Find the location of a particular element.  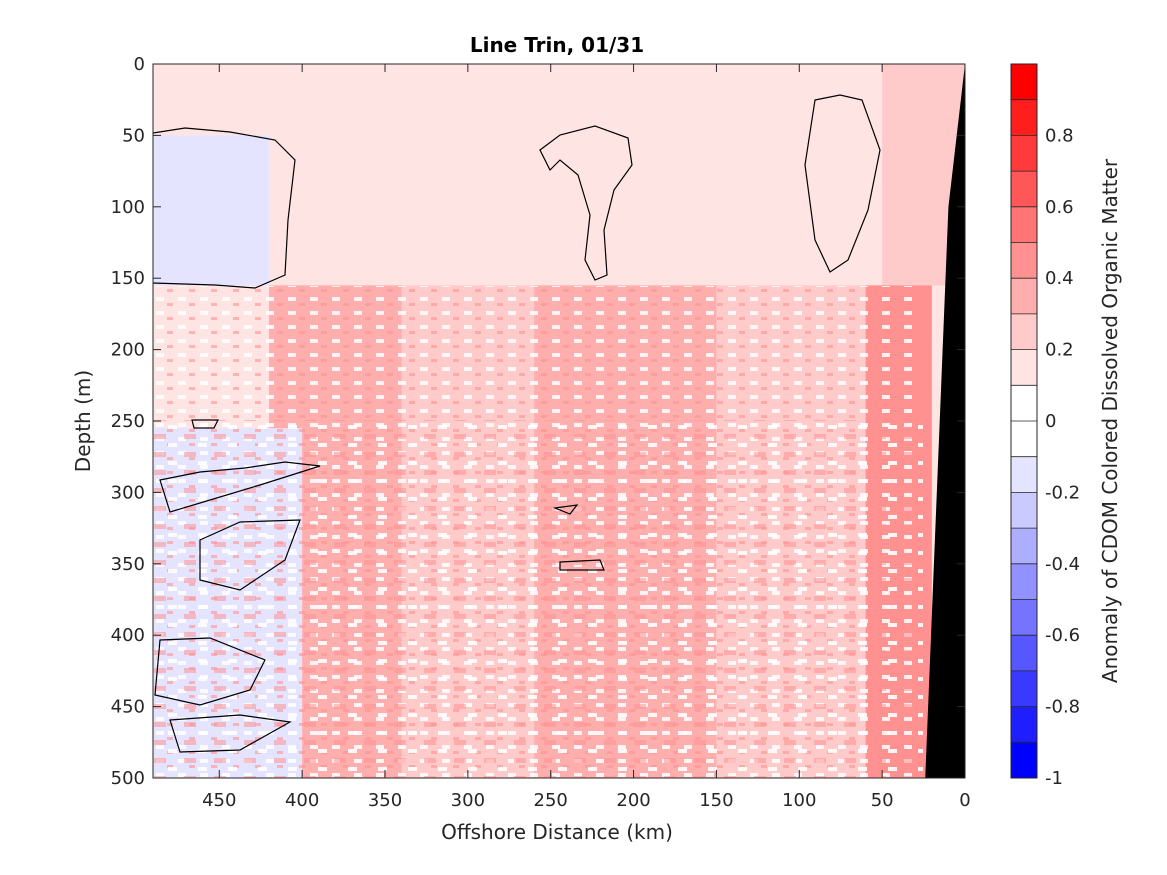

colorbar-frame is located at coordinates (1024, 421).